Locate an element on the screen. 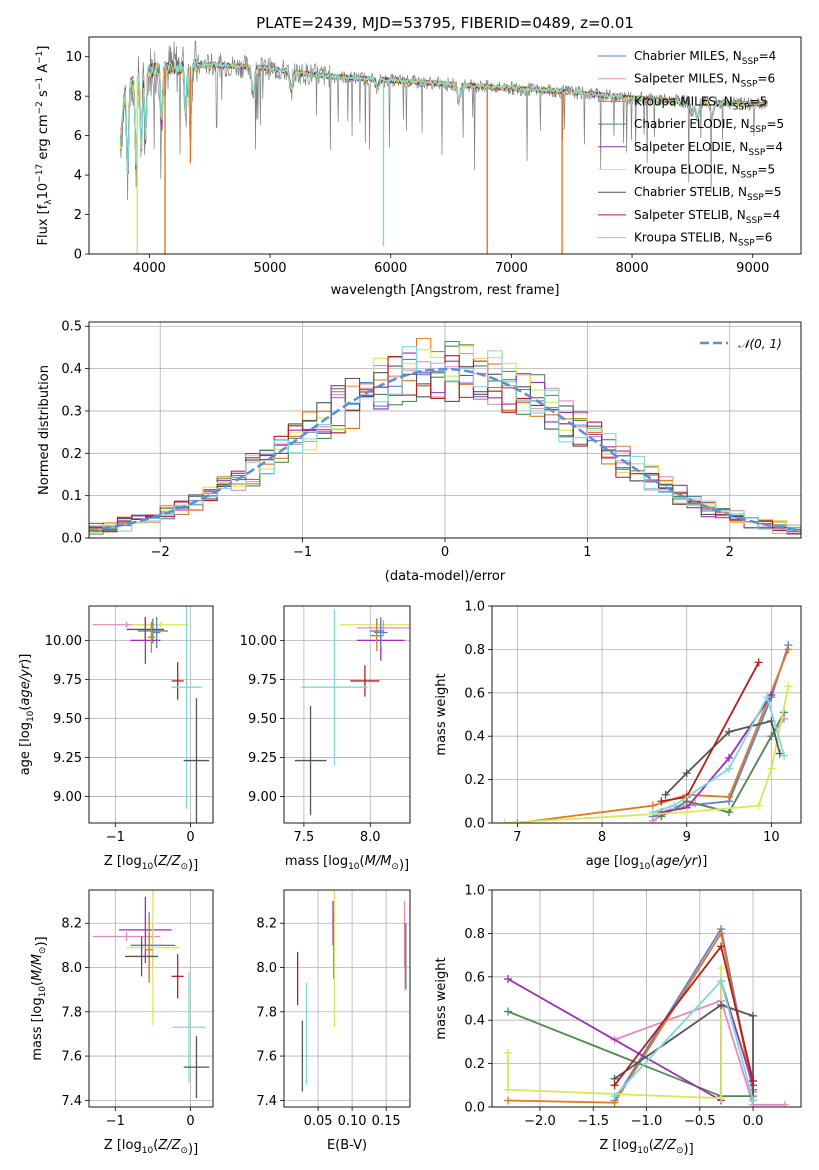  y-tick-label: 9.75 is located at coordinates (67, 680).